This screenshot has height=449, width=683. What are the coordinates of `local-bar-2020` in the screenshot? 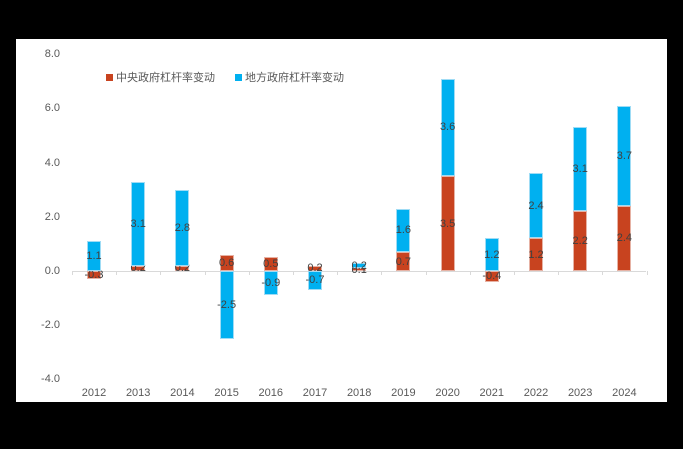 It's located at (447, 127).